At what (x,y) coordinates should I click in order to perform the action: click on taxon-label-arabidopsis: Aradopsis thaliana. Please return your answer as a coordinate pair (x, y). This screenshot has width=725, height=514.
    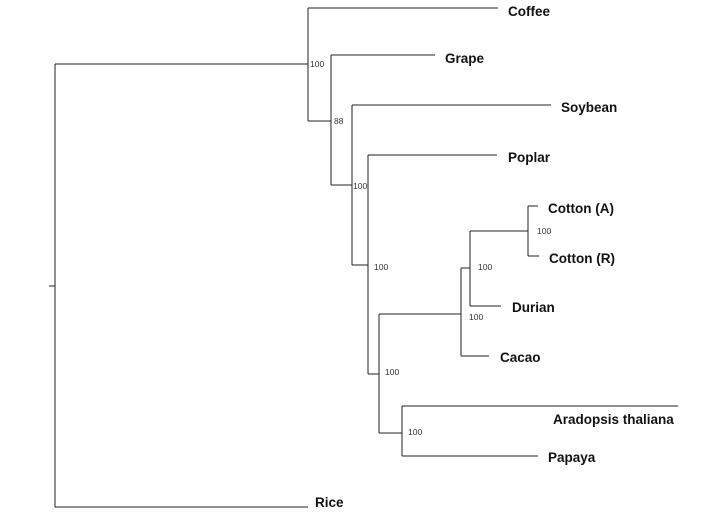
    Looking at the image, I should click on (613, 419).